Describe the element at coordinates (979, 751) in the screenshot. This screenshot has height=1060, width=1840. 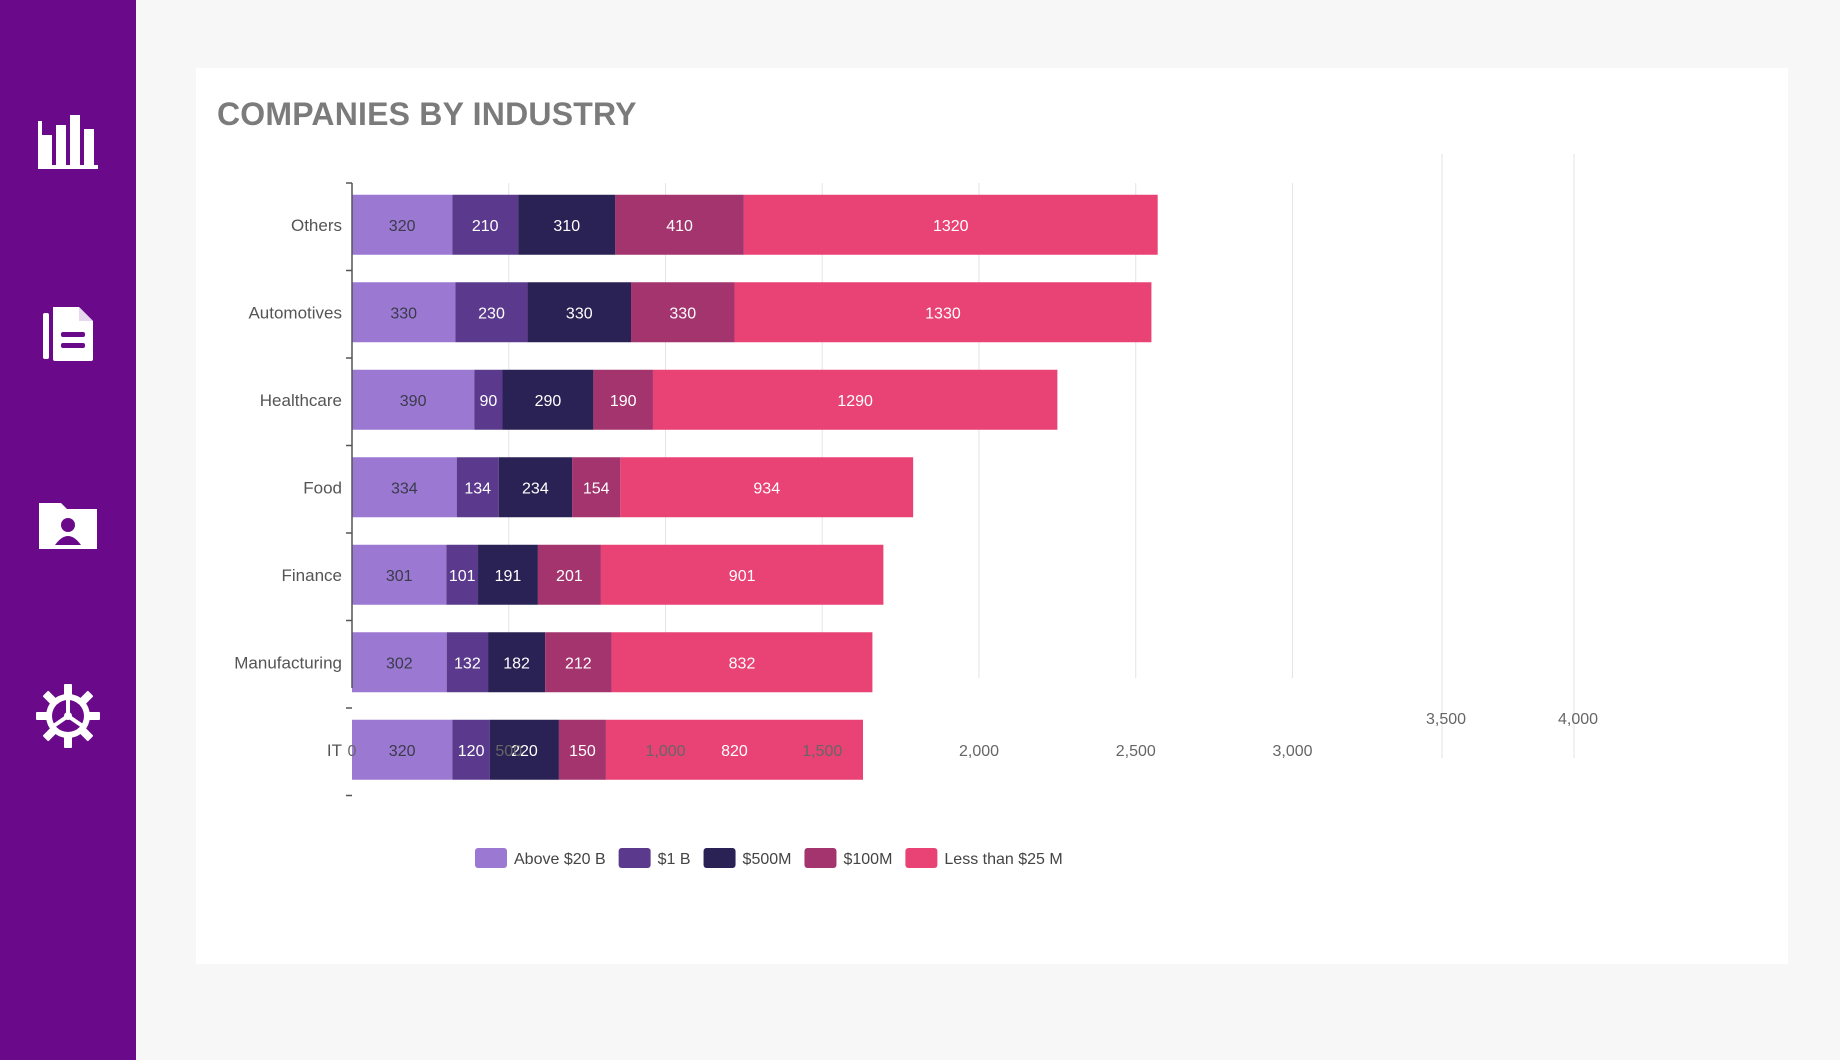
I see `x-tick-label: 2,000` at that location.